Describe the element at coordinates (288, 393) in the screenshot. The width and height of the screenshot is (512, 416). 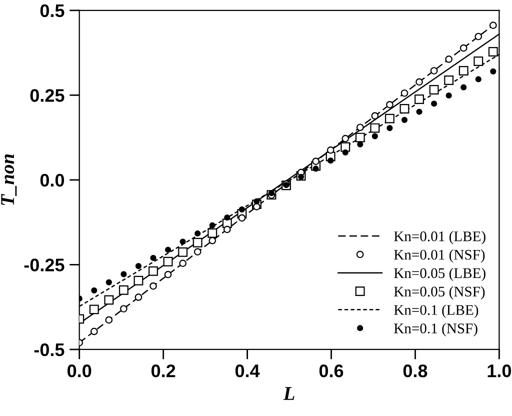
I see `x-axis-title: L` at that location.